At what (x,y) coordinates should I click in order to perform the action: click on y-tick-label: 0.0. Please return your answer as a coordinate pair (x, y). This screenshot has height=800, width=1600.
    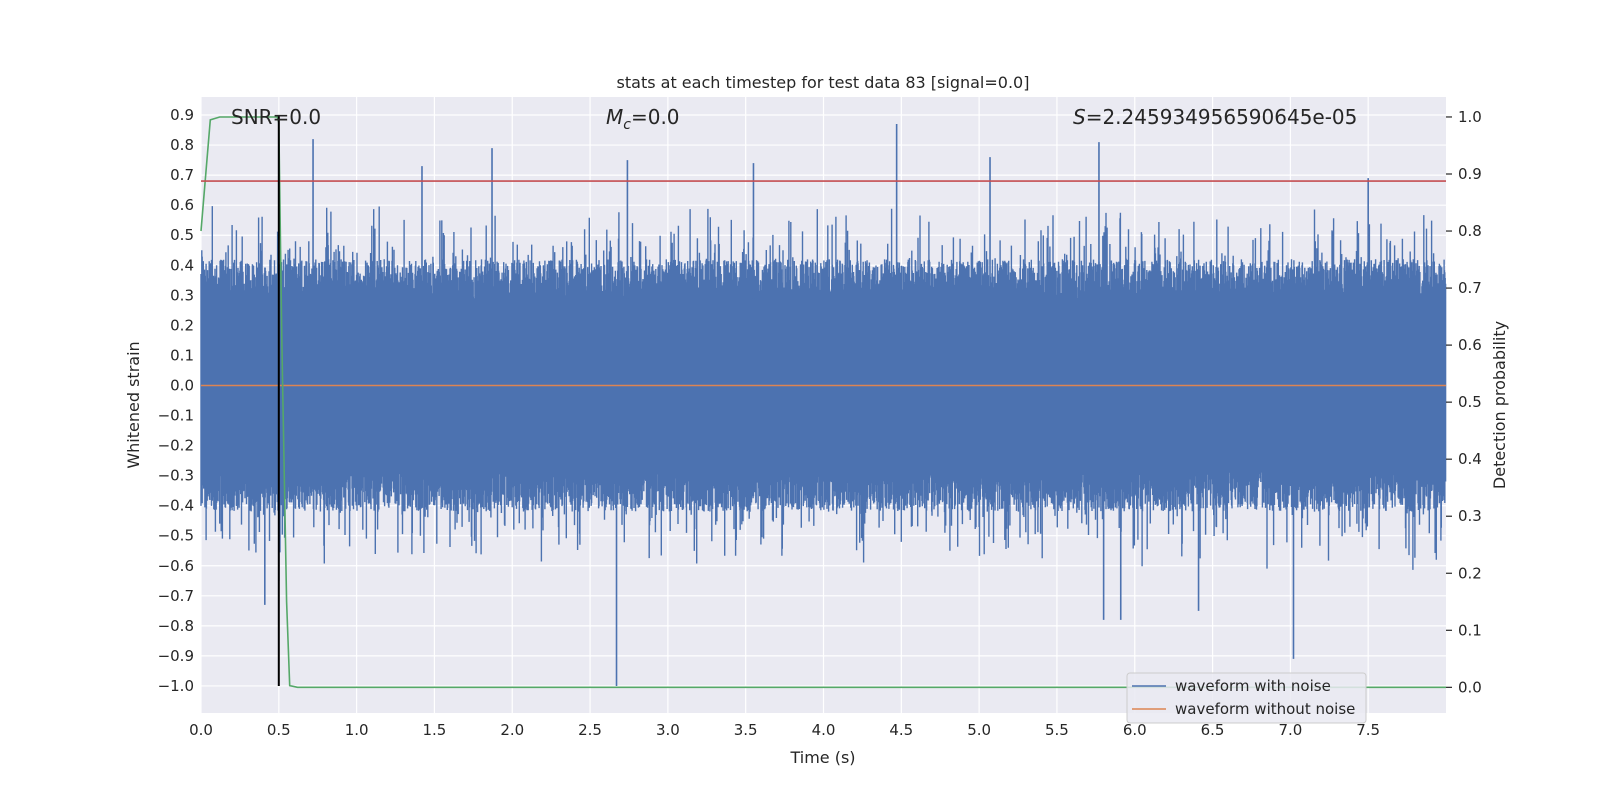
    Looking at the image, I should click on (182, 385).